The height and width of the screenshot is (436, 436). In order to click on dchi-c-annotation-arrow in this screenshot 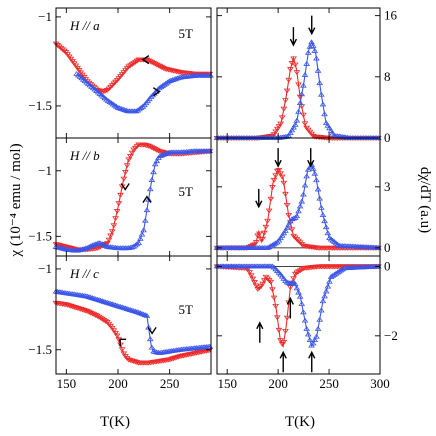, I will do `click(260, 332)`.